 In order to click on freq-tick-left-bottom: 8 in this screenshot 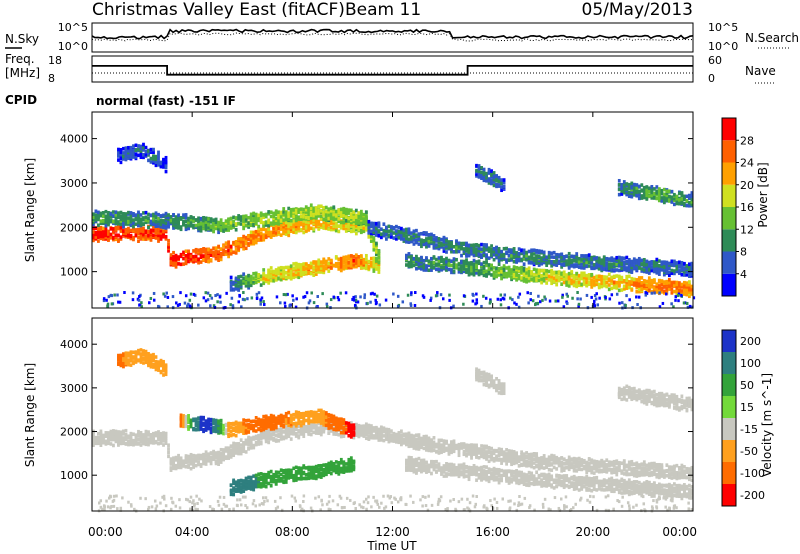, I will do `click(51, 78)`.